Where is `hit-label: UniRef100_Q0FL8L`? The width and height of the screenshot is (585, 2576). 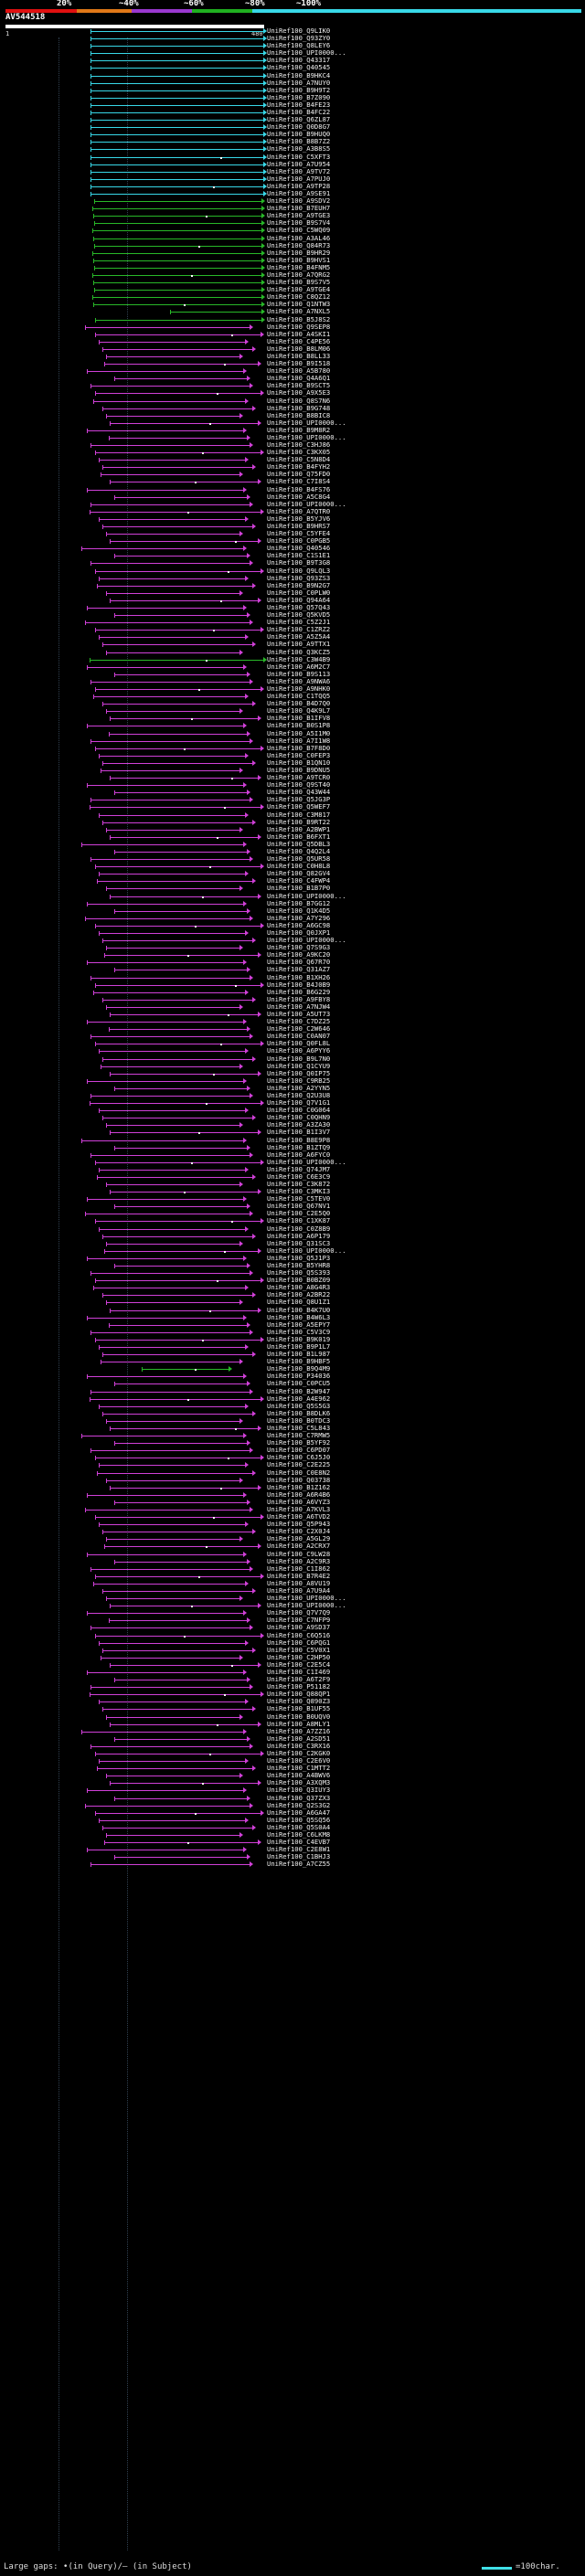
hit-label: UniRef100_Q0FL8L is located at coordinates (299, 1043).